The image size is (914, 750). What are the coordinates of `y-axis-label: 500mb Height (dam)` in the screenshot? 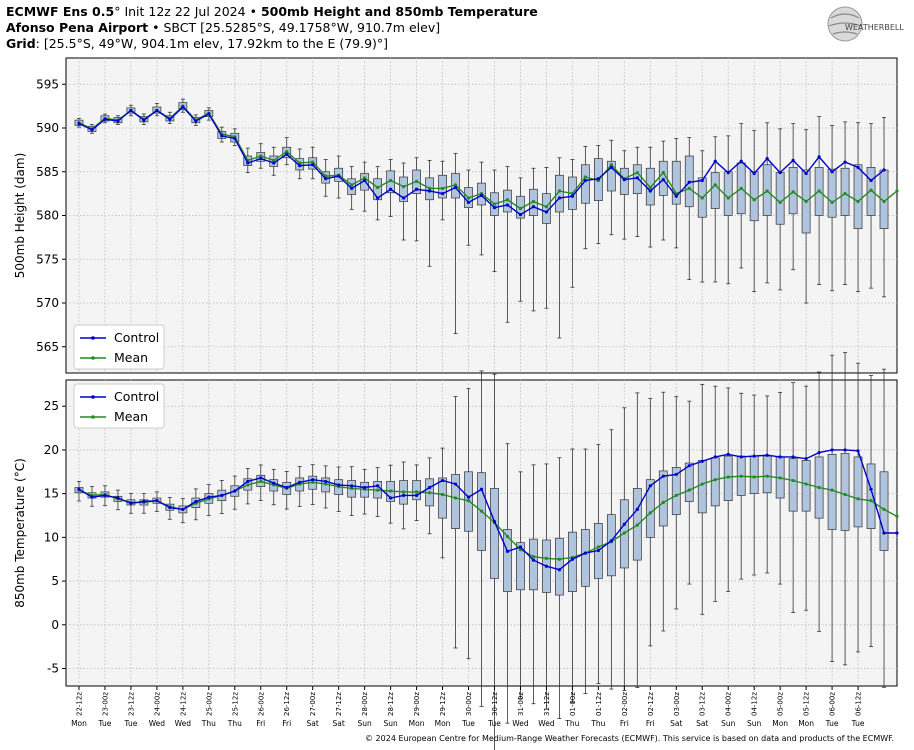 It's located at (20, 216).